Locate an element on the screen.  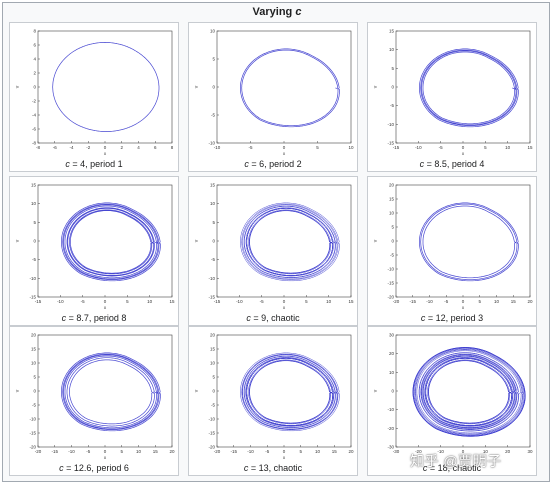
y-tick-label: 4 is located at coordinates (34, 59).